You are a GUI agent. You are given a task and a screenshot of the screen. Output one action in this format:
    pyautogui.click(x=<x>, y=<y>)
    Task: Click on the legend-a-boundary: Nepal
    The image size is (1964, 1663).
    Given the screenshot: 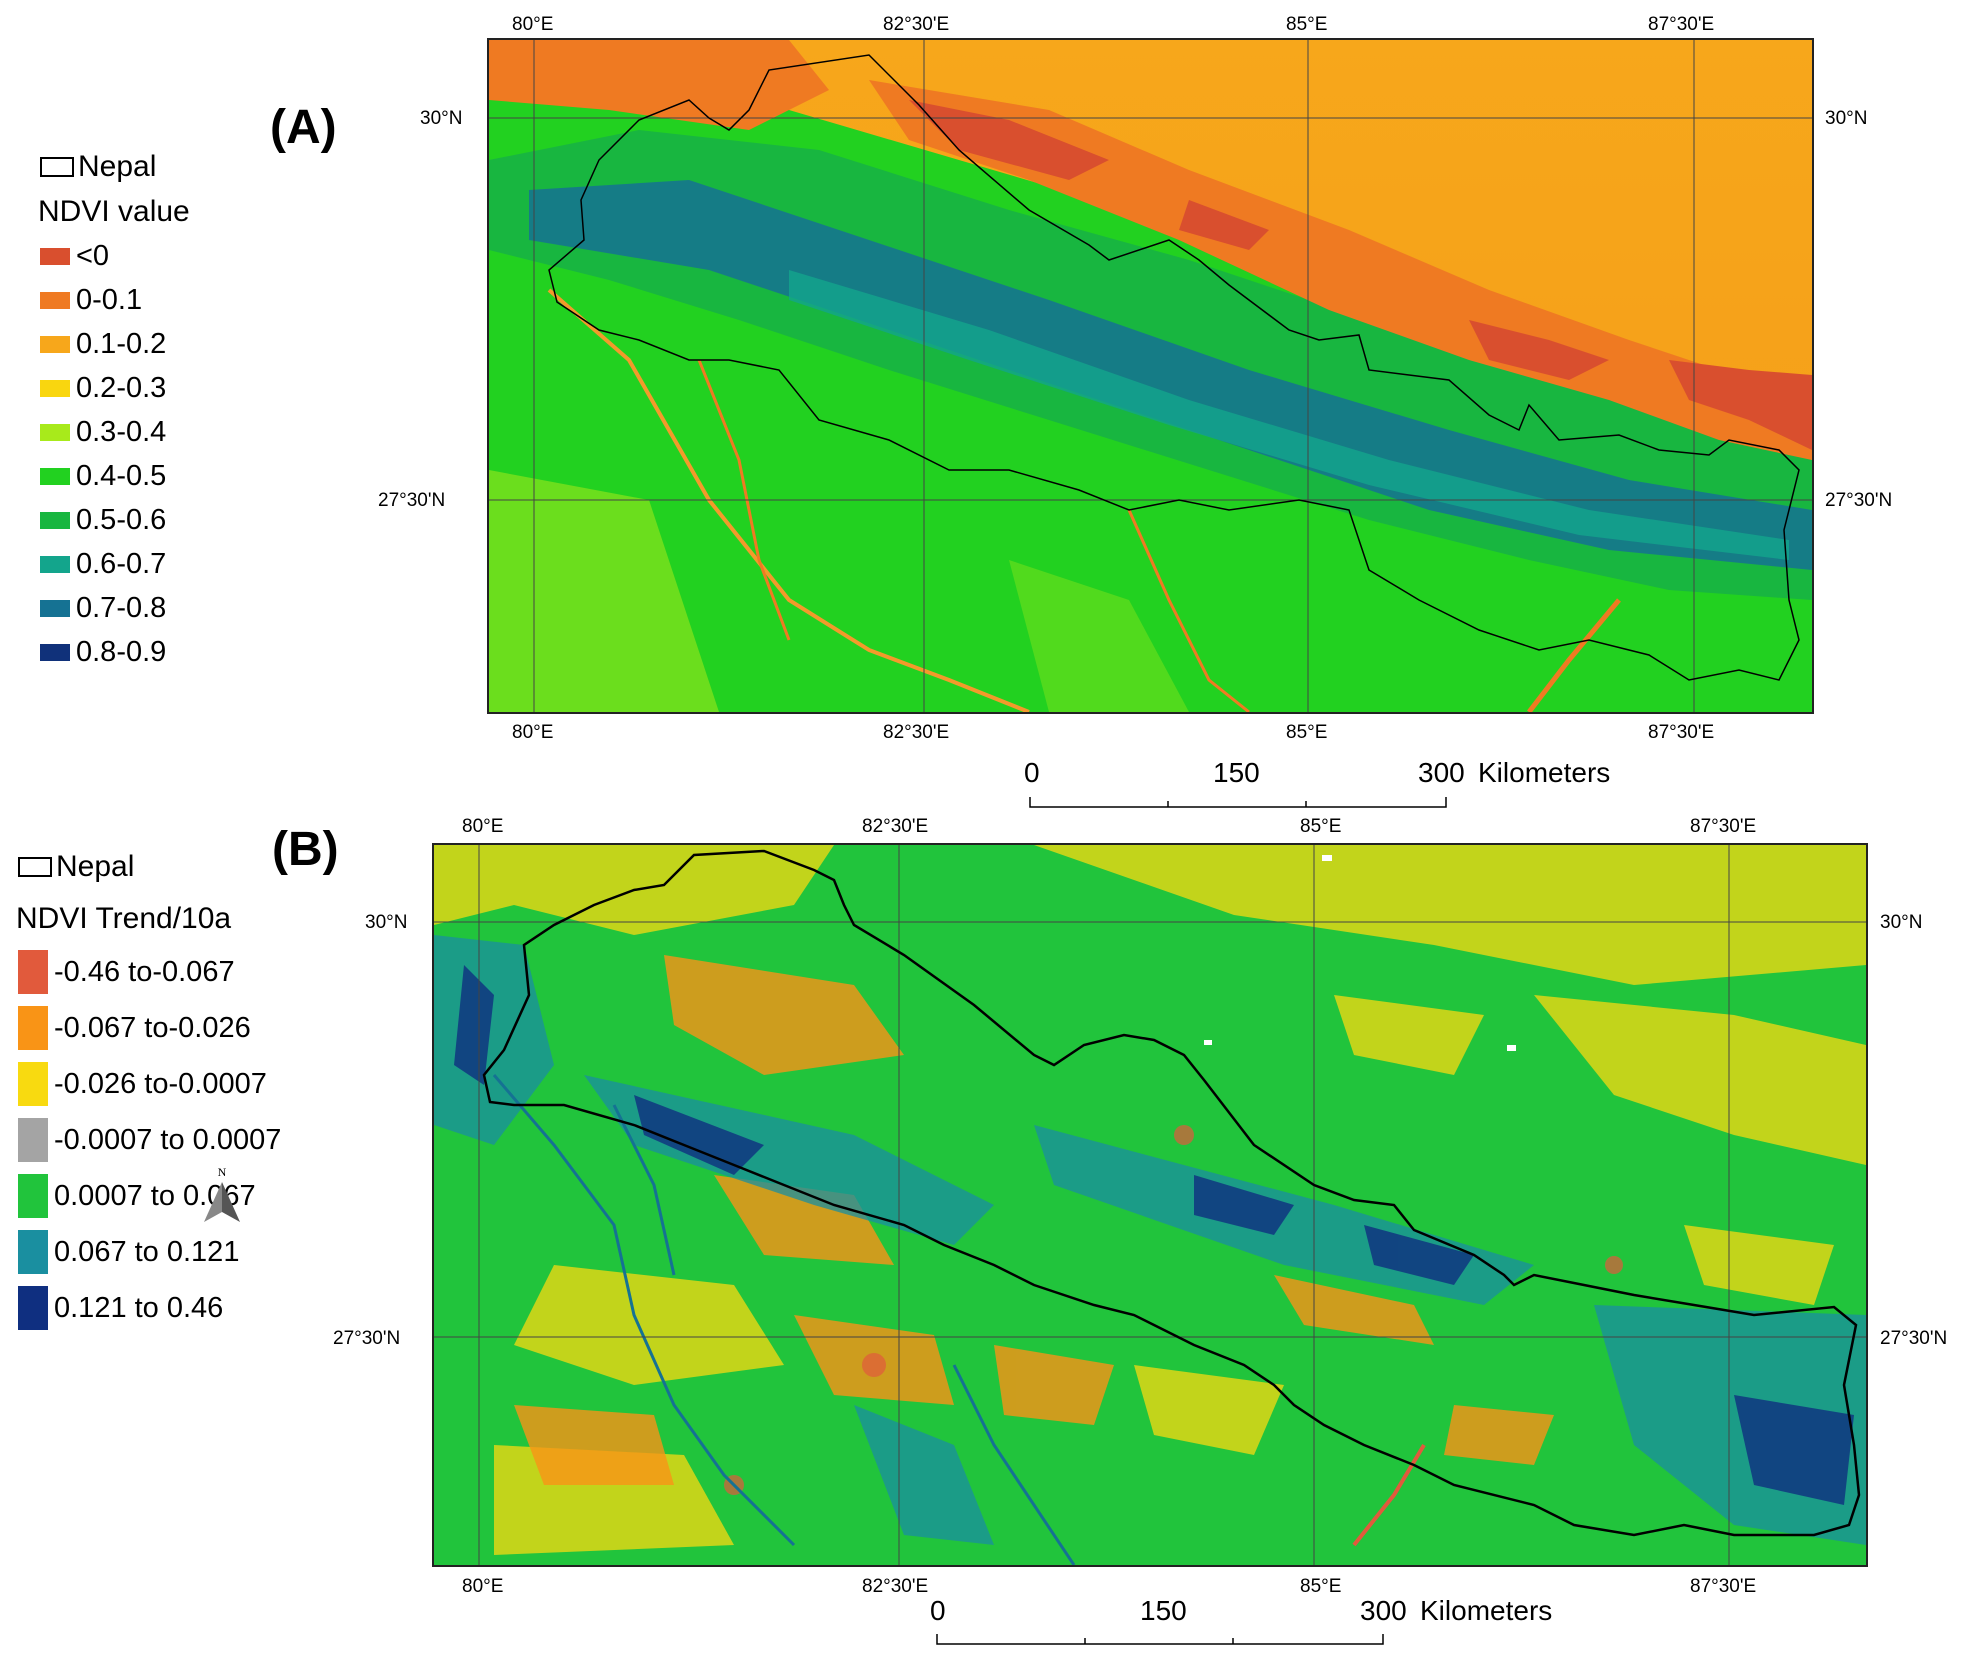 What is the action you would take?
    pyautogui.click(x=98, y=167)
    